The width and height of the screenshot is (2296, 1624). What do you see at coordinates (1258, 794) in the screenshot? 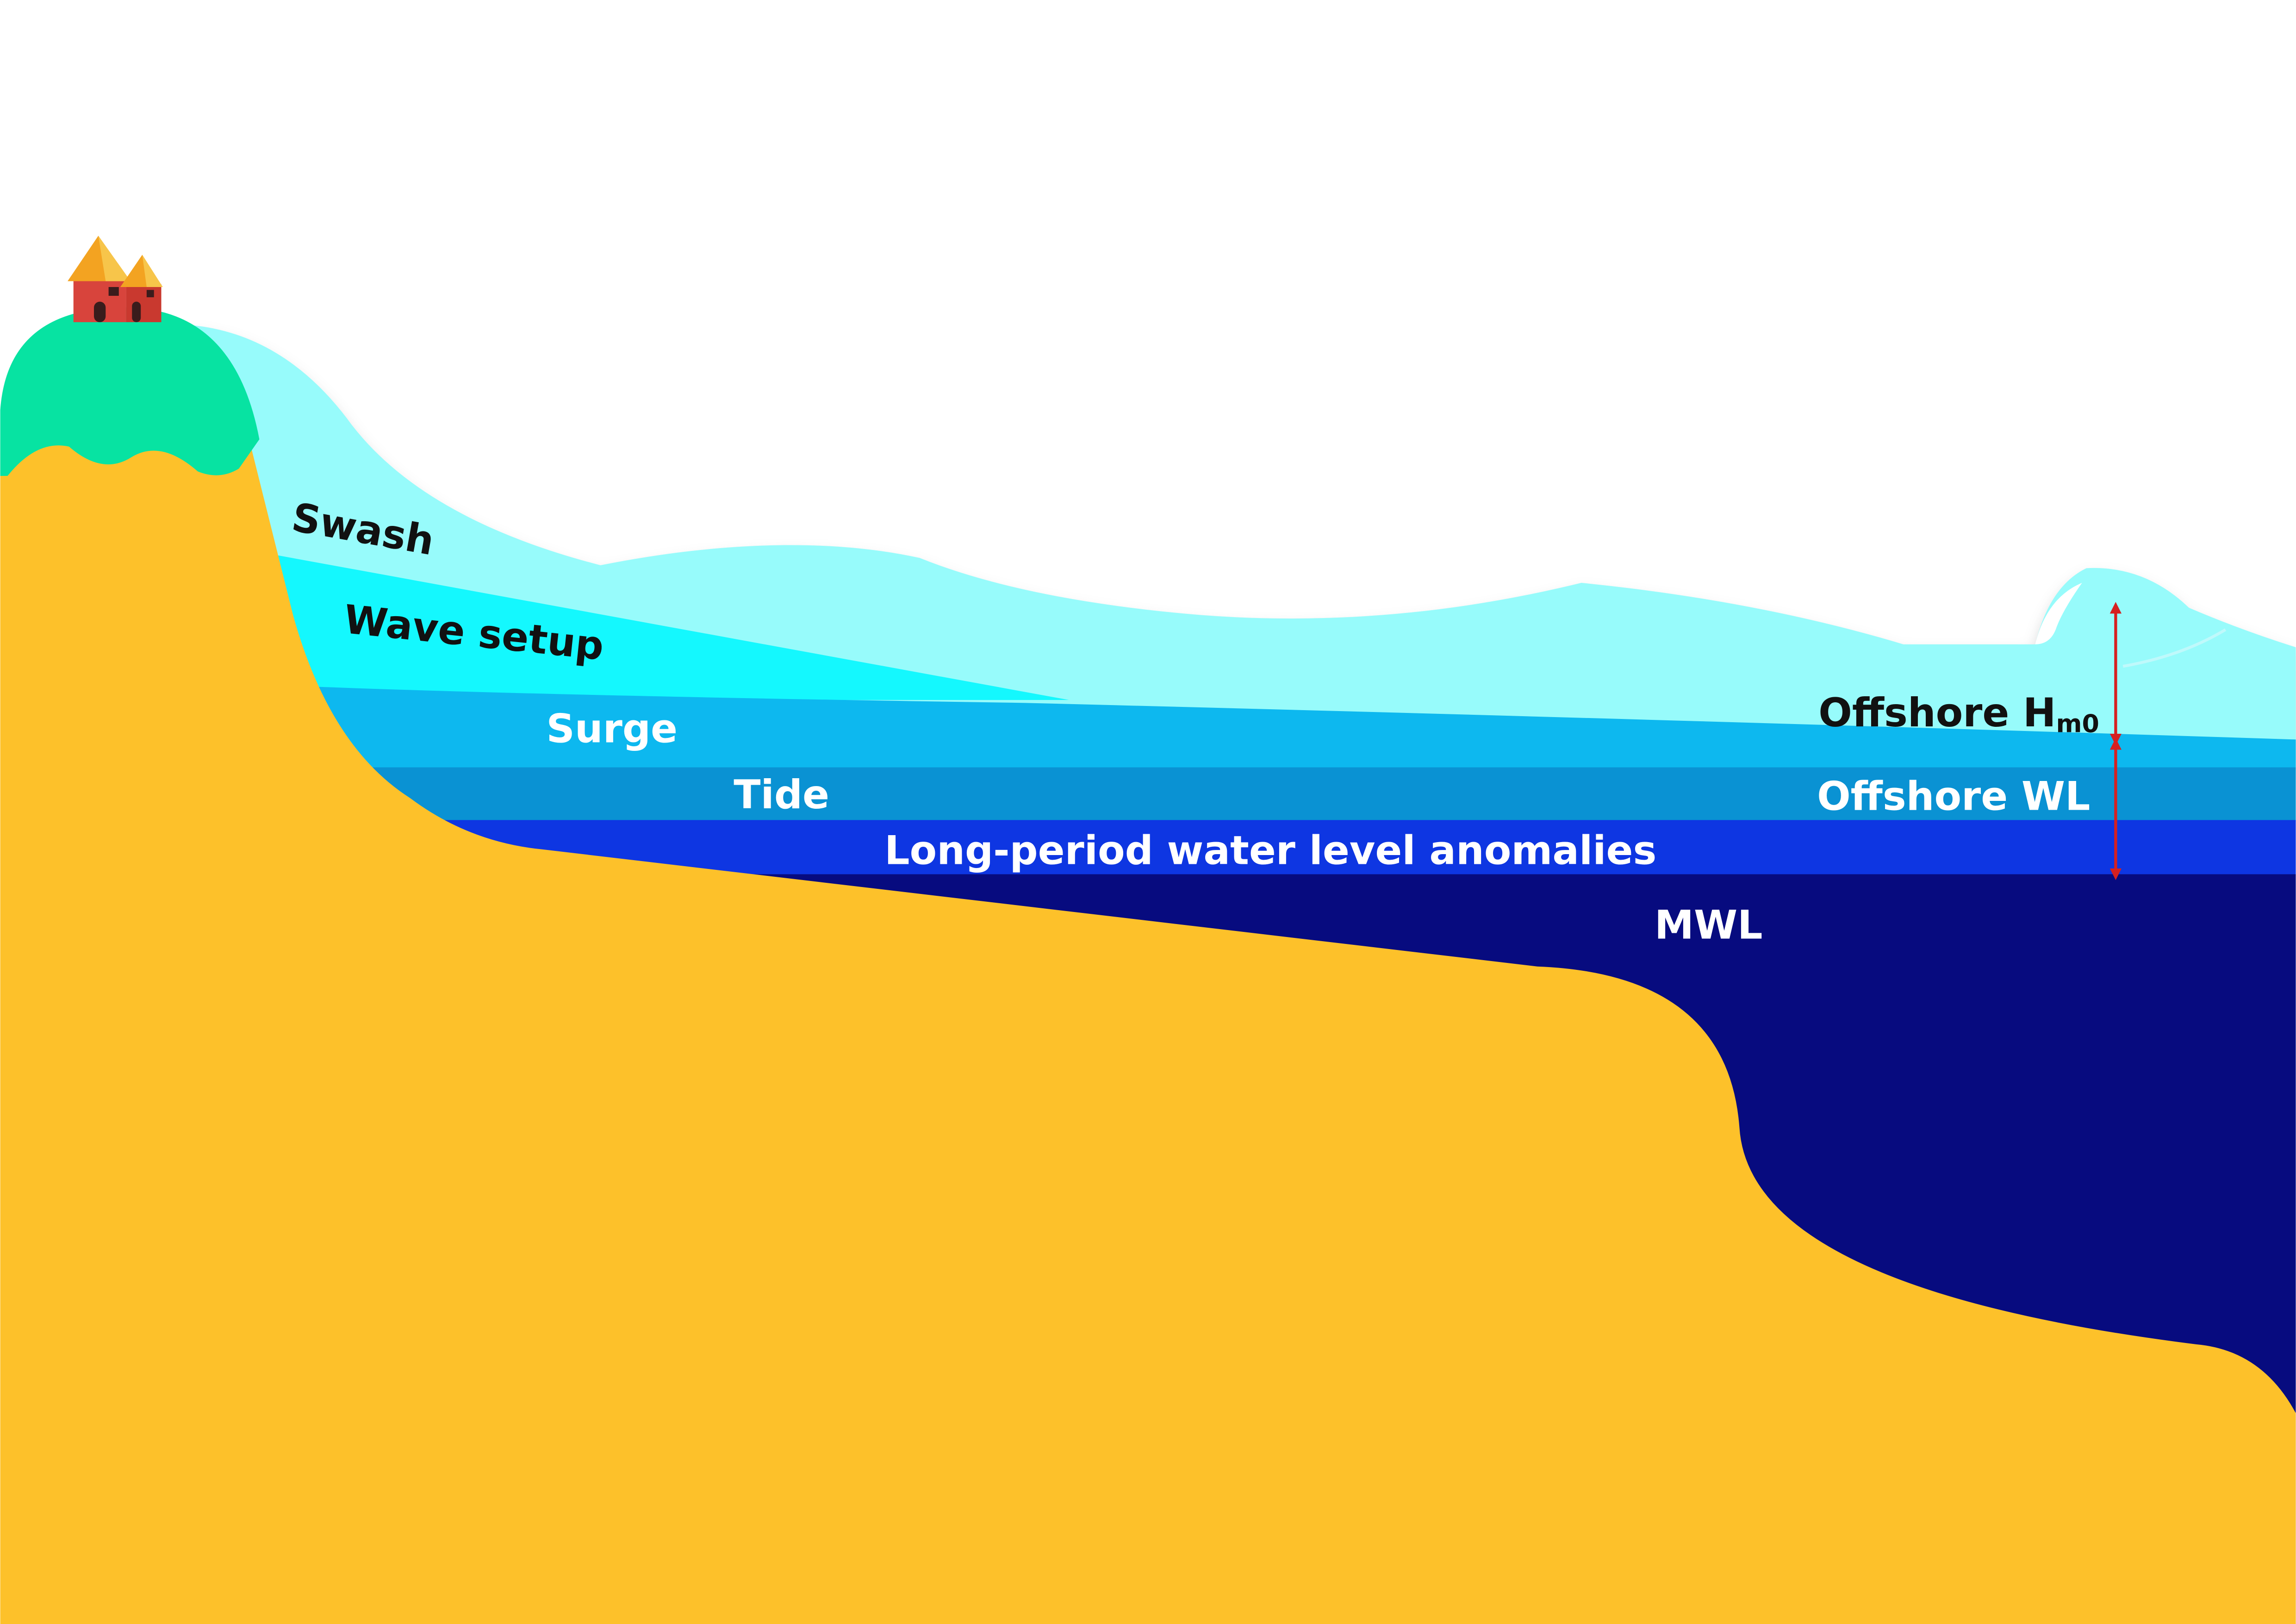
I see `tide-layer` at bounding box center [1258, 794].